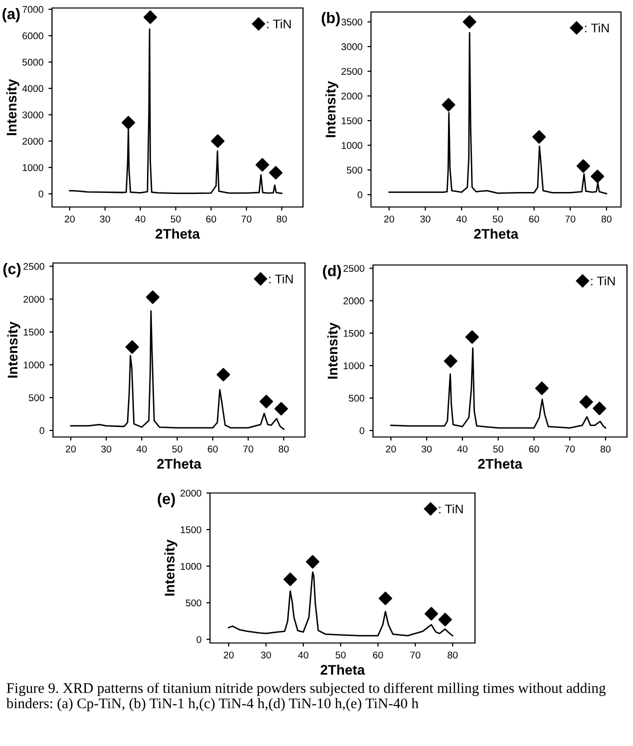  Describe the element at coordinates (351, 22) in the screenshot. I see `y-tick-label: 3500` at that location.